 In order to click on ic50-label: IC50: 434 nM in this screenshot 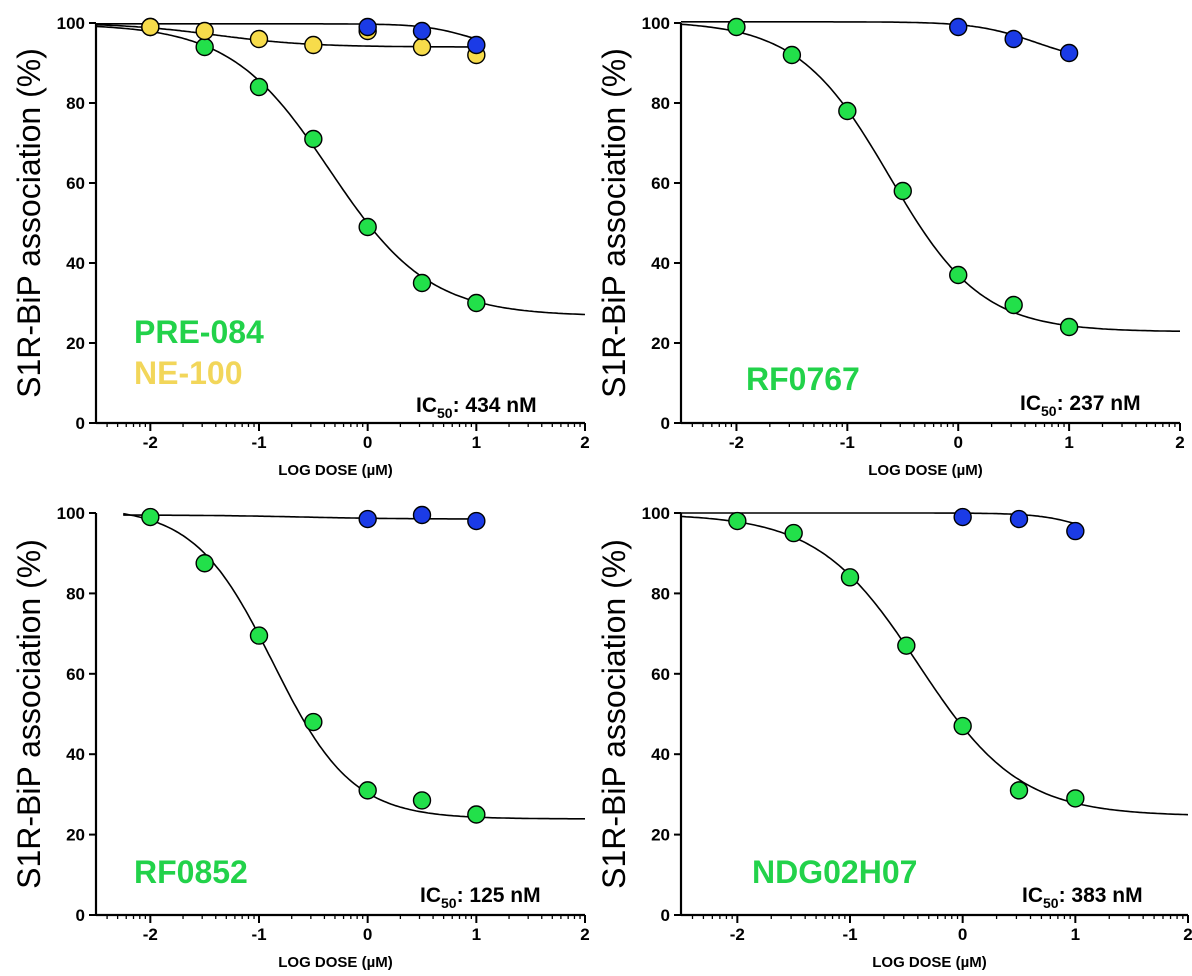, I will do `click(476, 407)`.